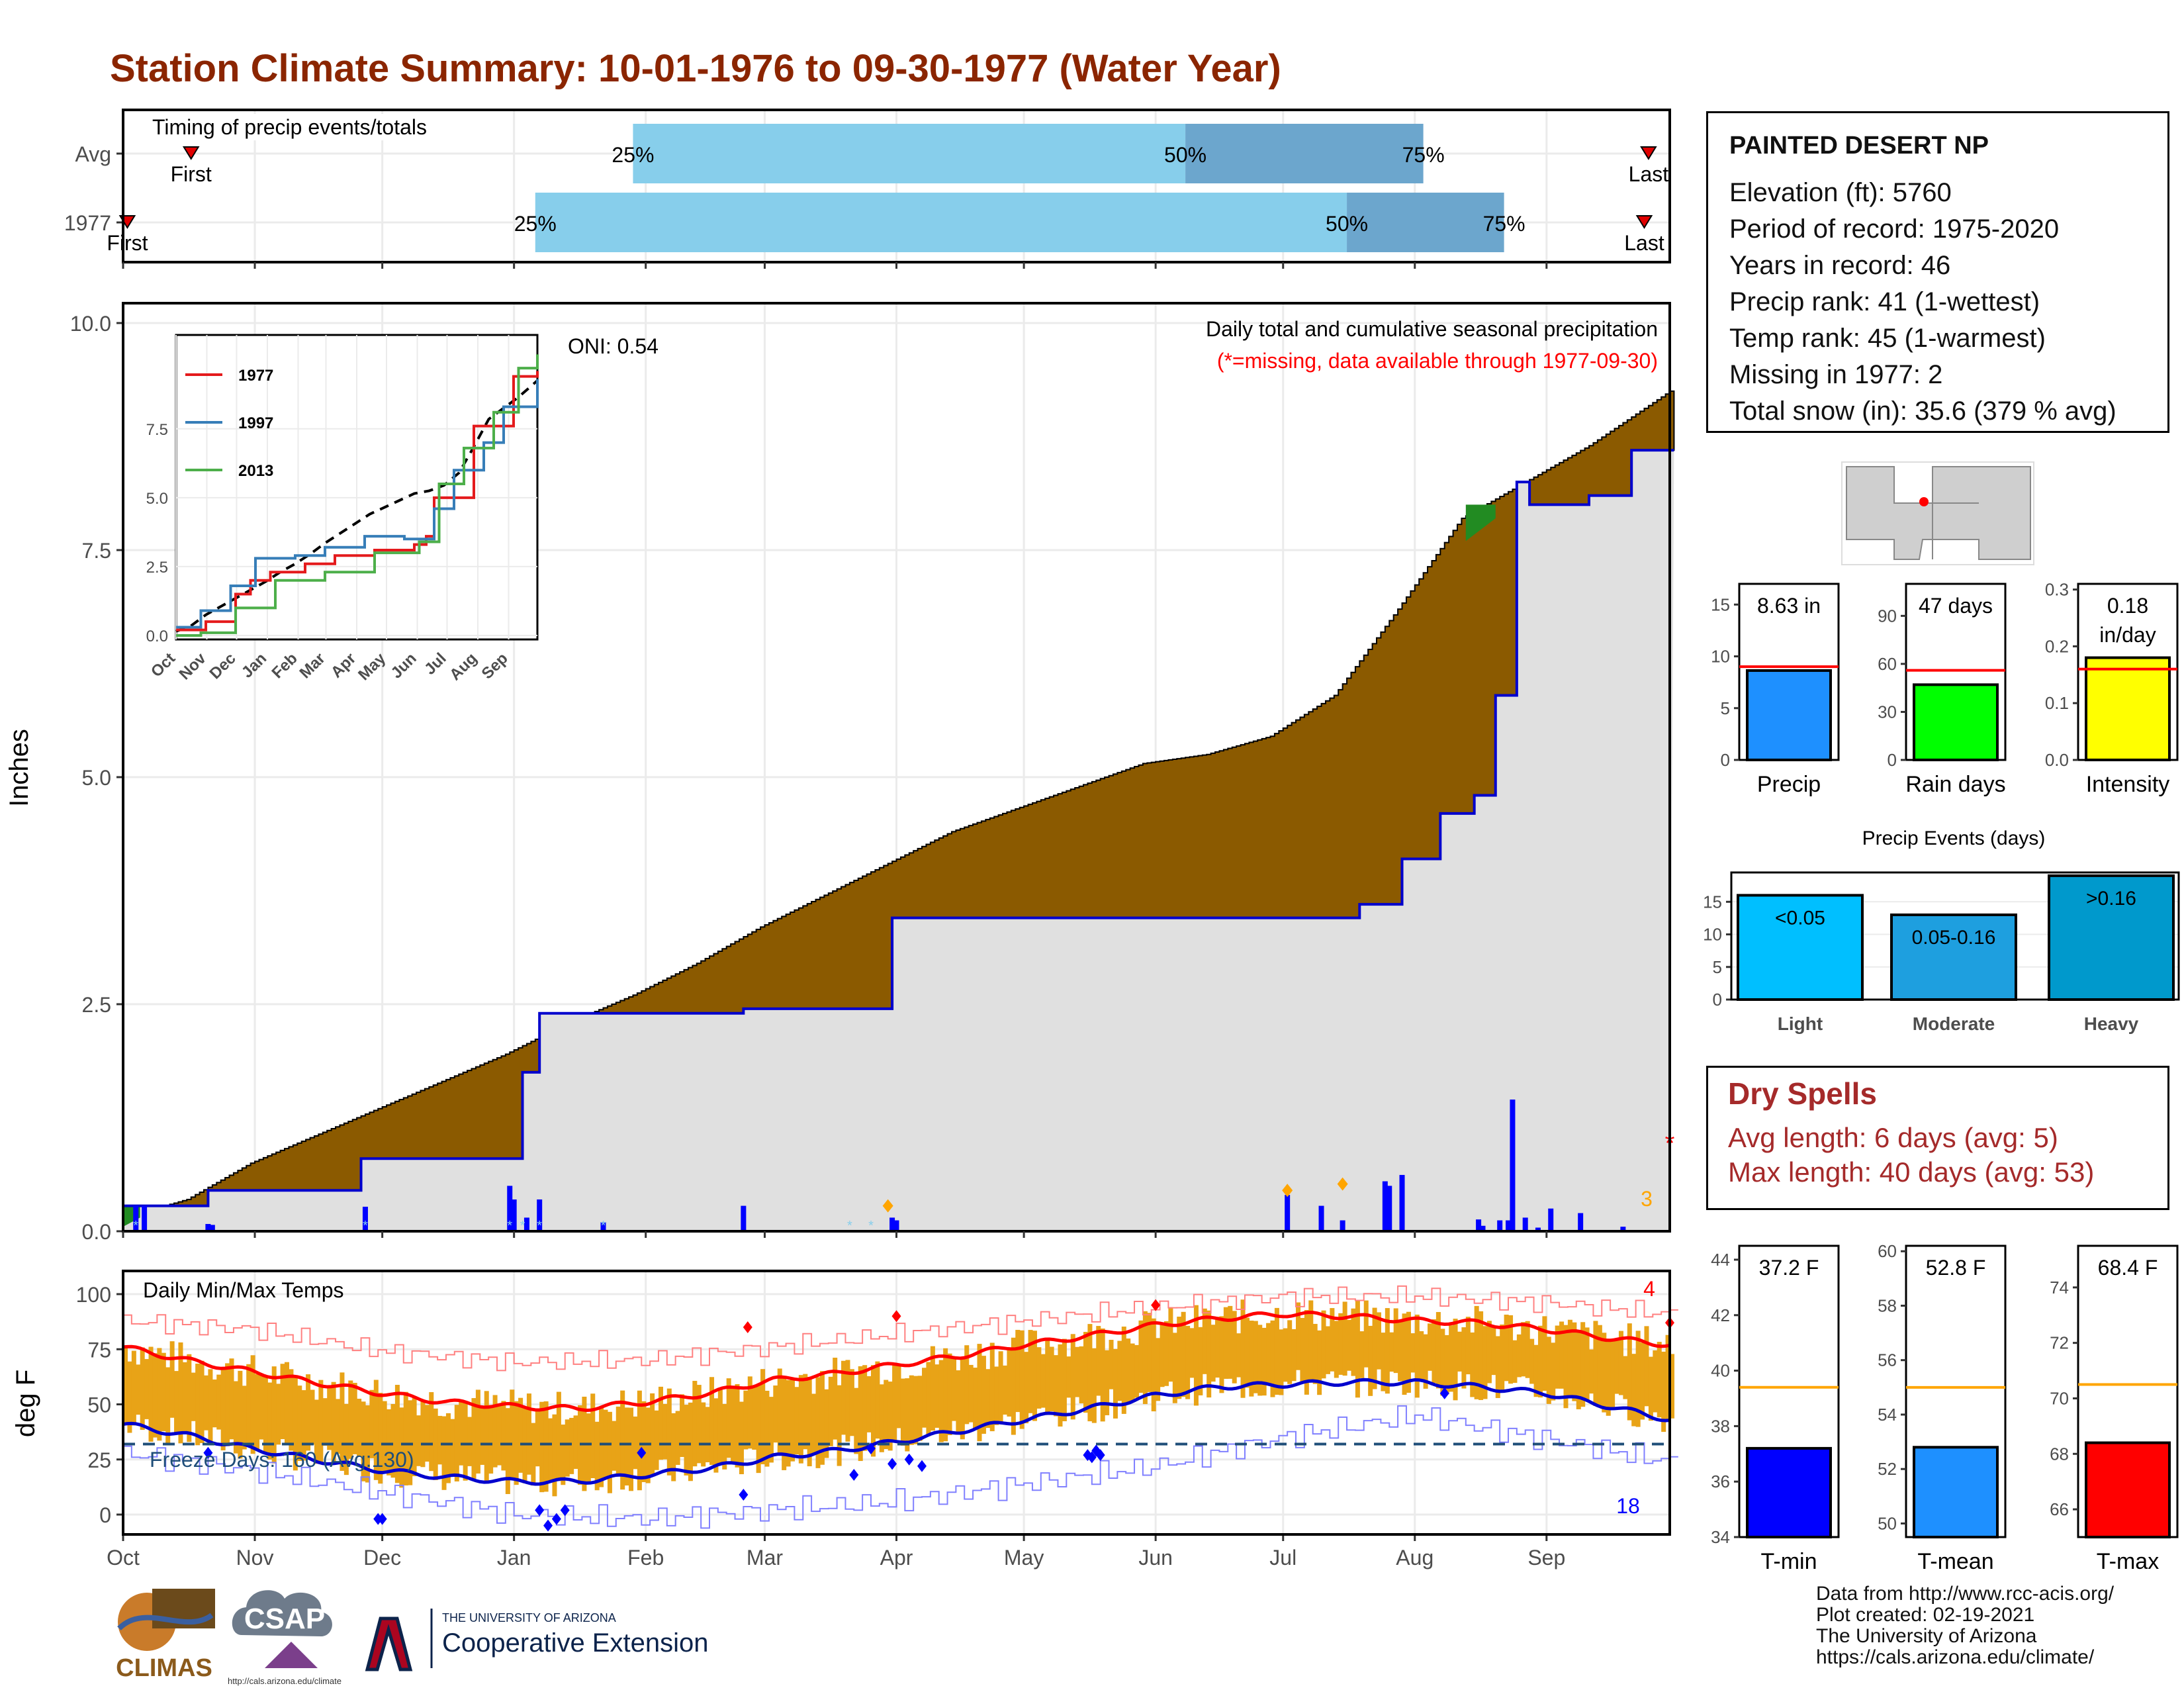  Describe the element at coordinates (1726, 708) in the screenshot. I see `y-tick-label: 5` at that location.